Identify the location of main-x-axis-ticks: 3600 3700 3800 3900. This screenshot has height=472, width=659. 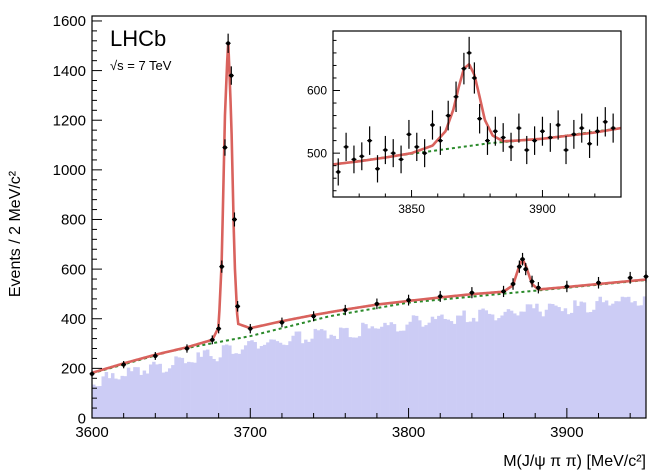
(353, 424).